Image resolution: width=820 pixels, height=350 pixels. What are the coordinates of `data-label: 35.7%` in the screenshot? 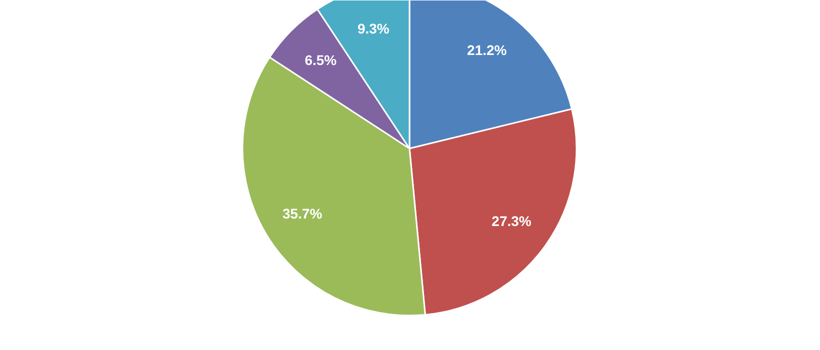 It's located at (302, 213).